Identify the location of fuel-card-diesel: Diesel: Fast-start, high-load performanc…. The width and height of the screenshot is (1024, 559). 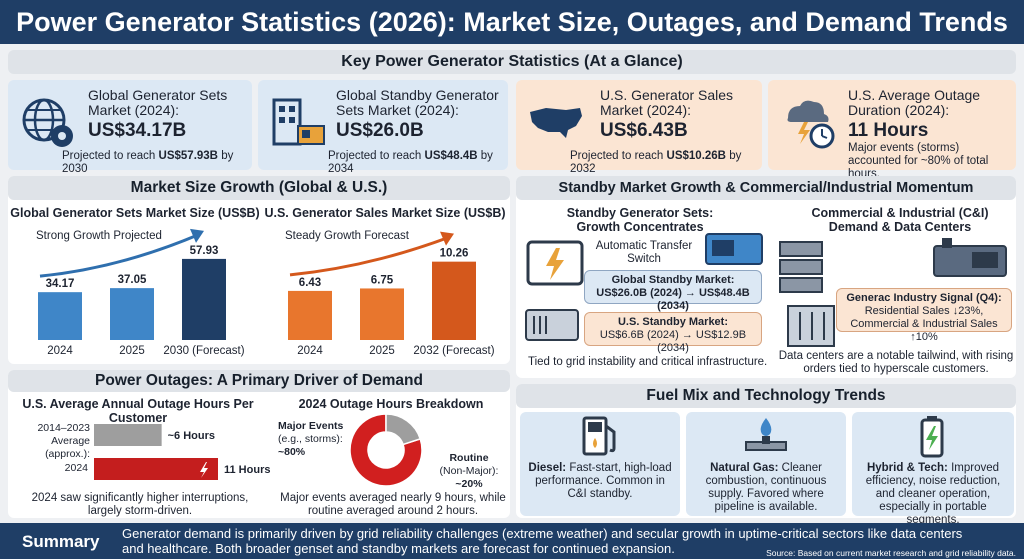
(600, 464).